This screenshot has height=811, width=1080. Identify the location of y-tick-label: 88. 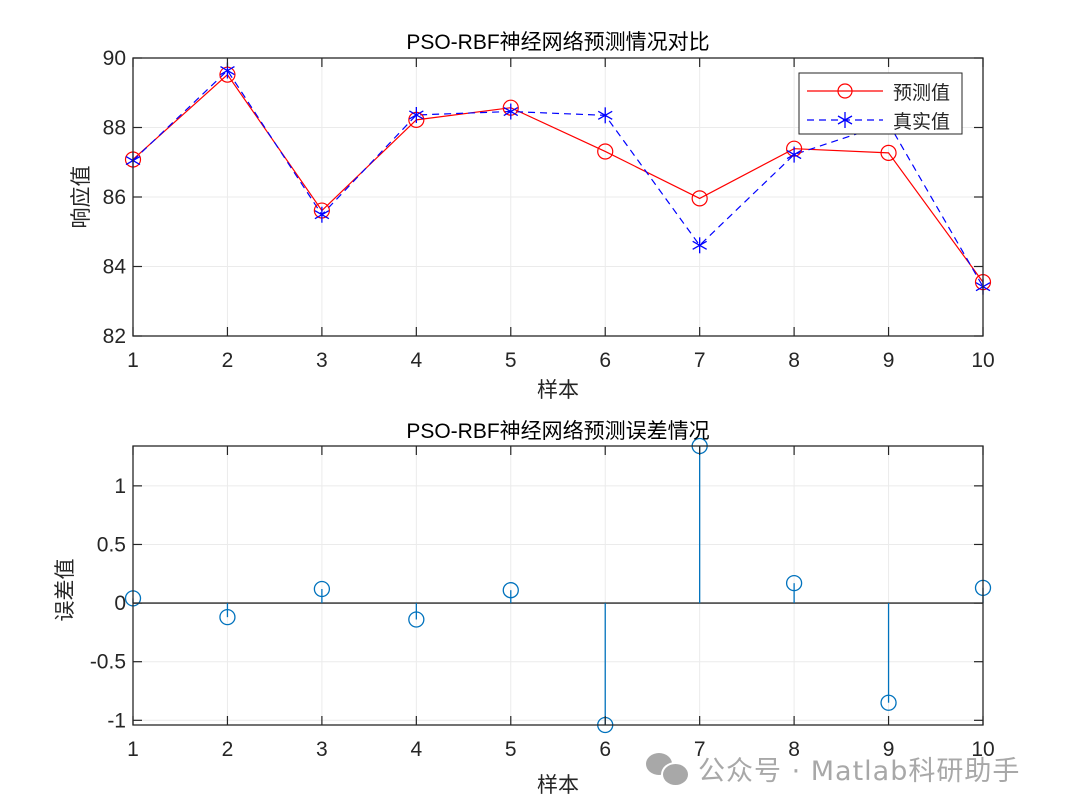
(114, 128).